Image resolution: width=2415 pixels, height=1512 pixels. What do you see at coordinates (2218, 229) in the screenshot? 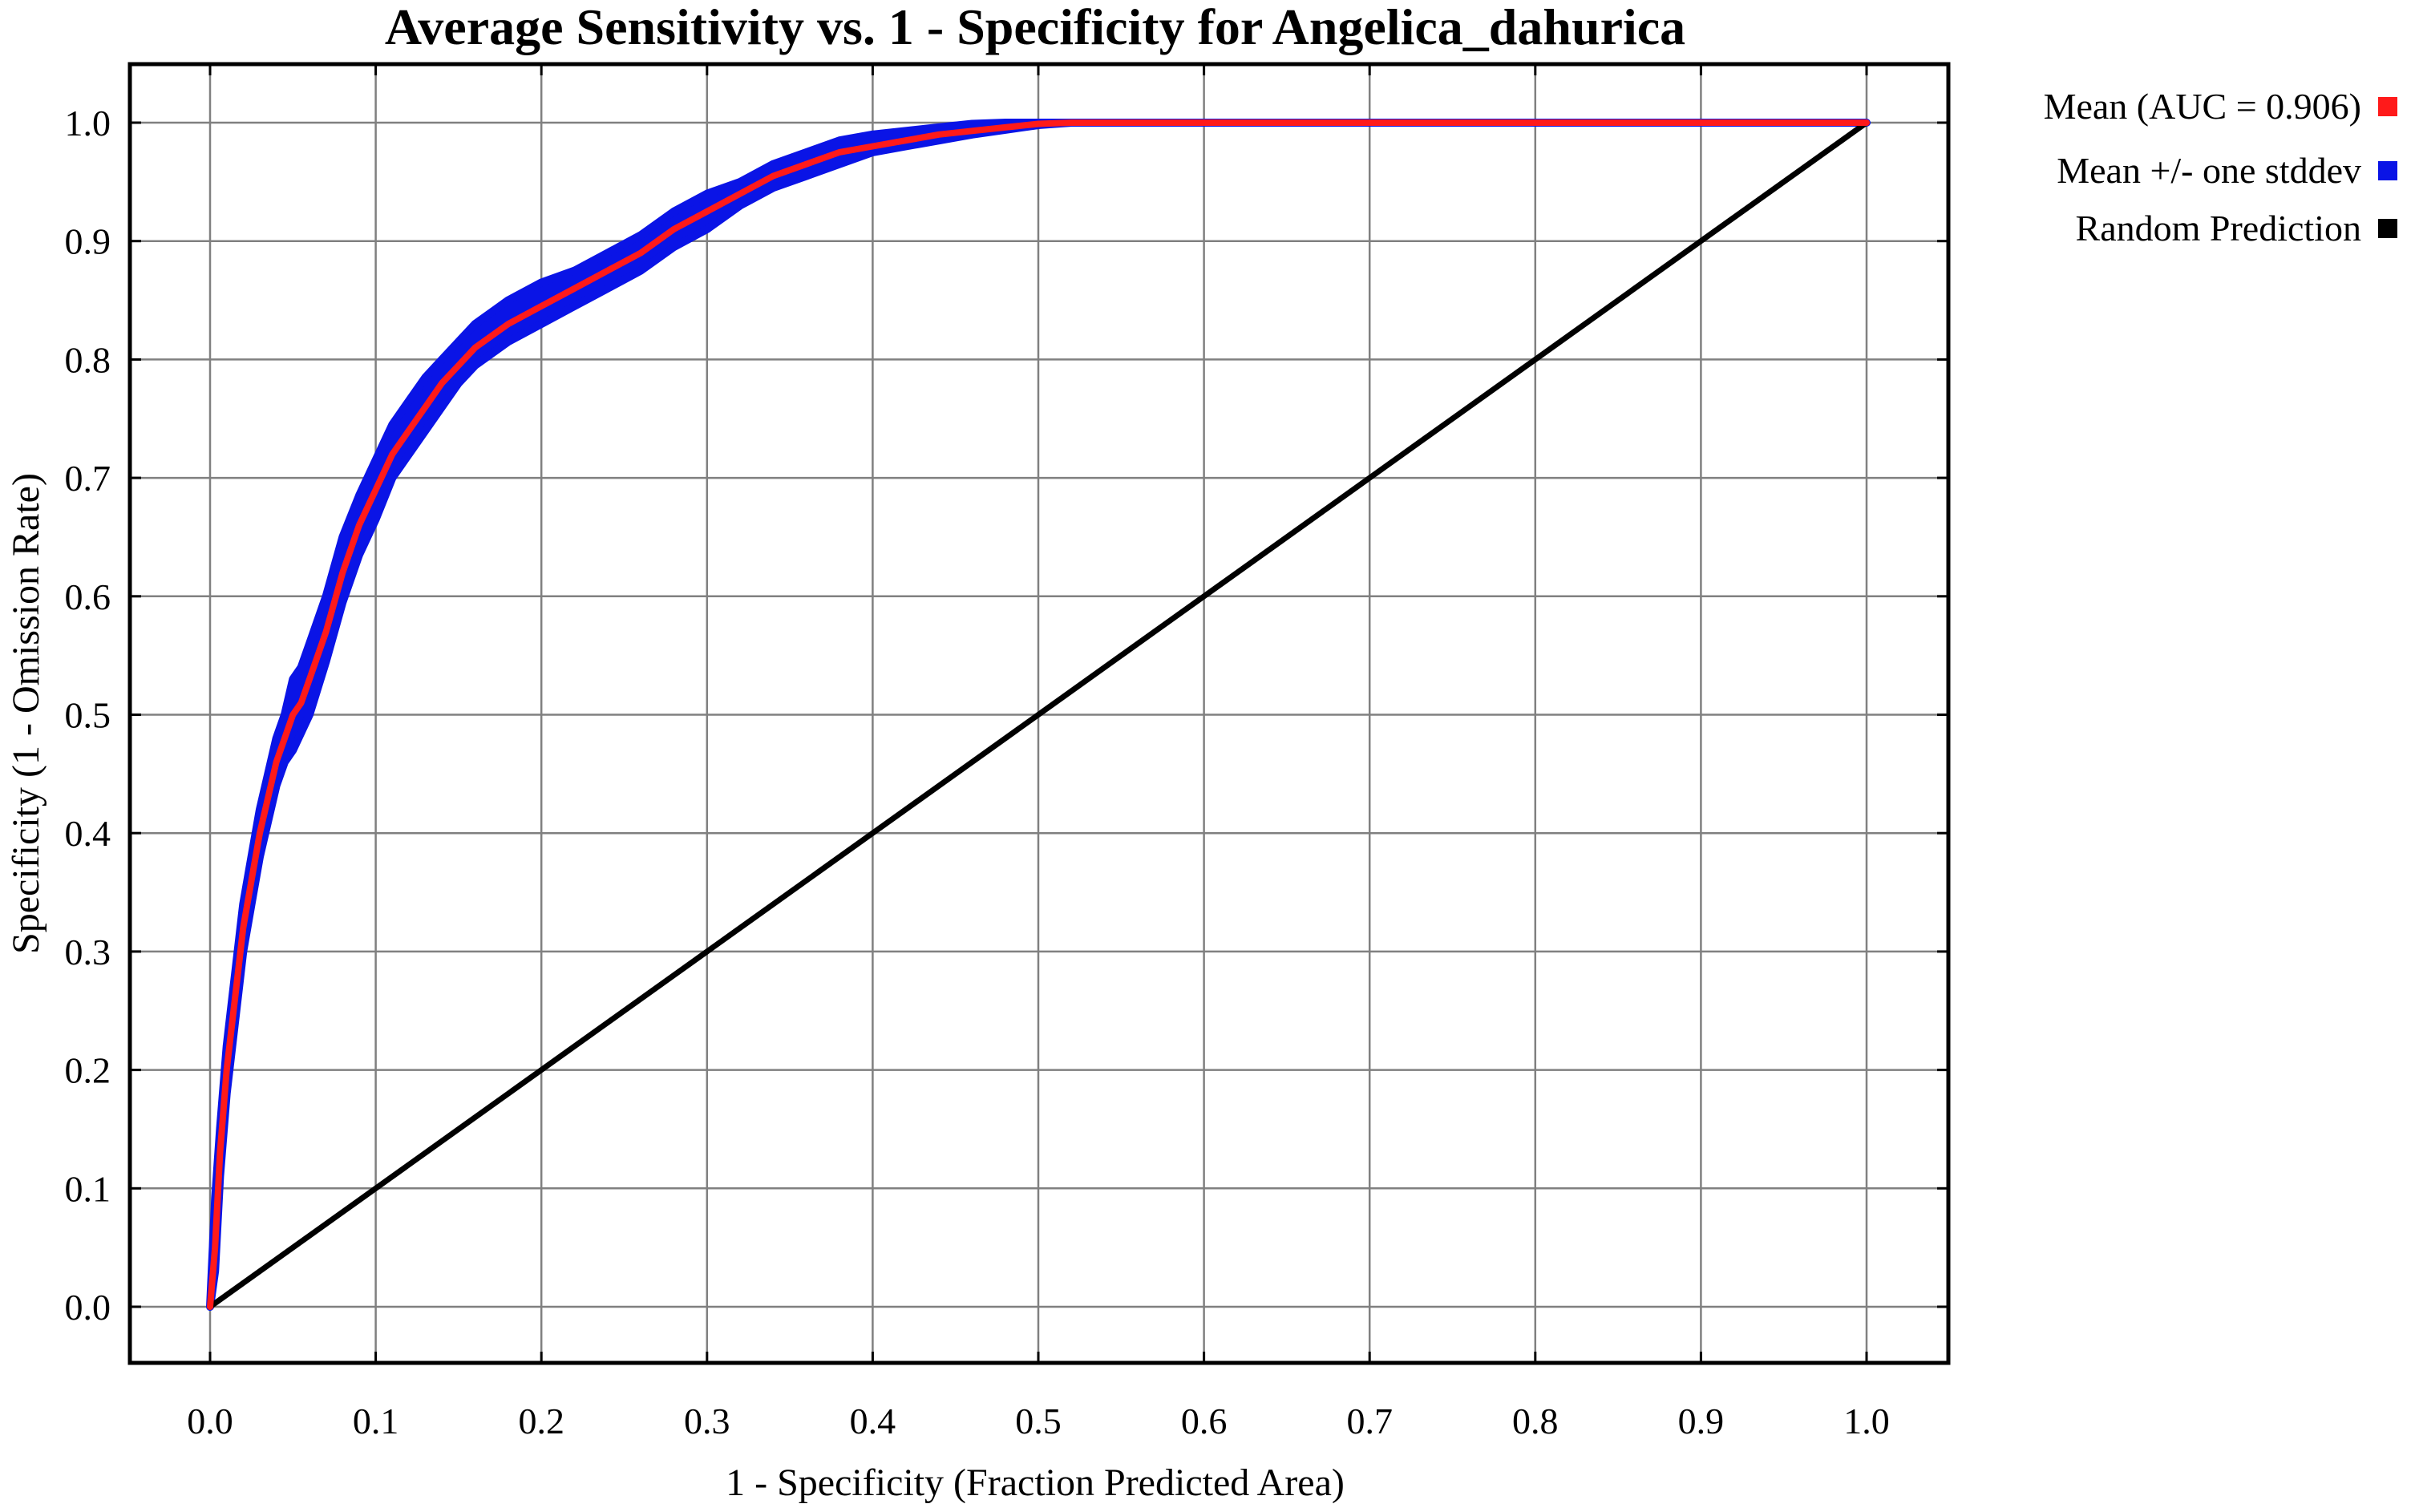
I see `legend-label-random: Random Prediction` at bounding box center [2218, 229].